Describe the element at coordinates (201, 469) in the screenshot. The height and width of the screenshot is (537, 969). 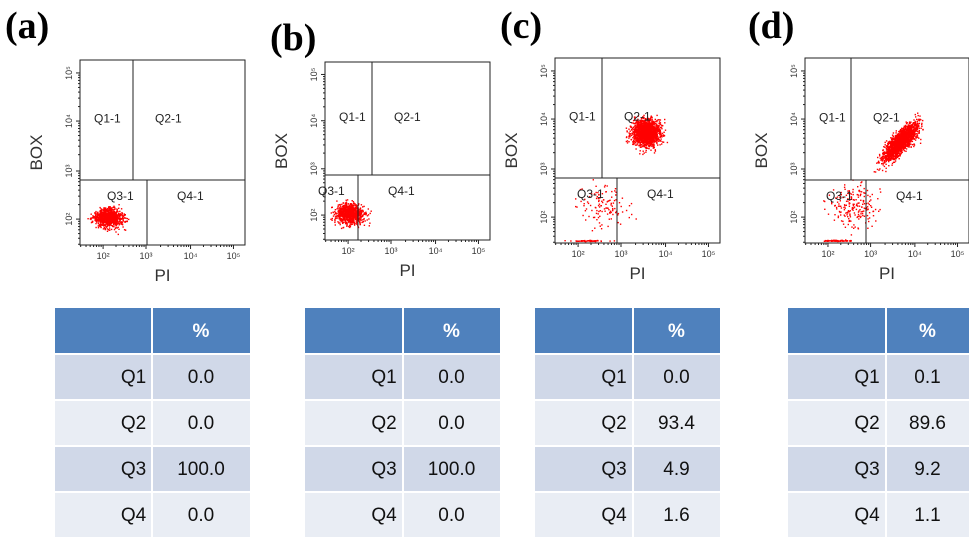
I see `table-cell: 100.0` at that location.